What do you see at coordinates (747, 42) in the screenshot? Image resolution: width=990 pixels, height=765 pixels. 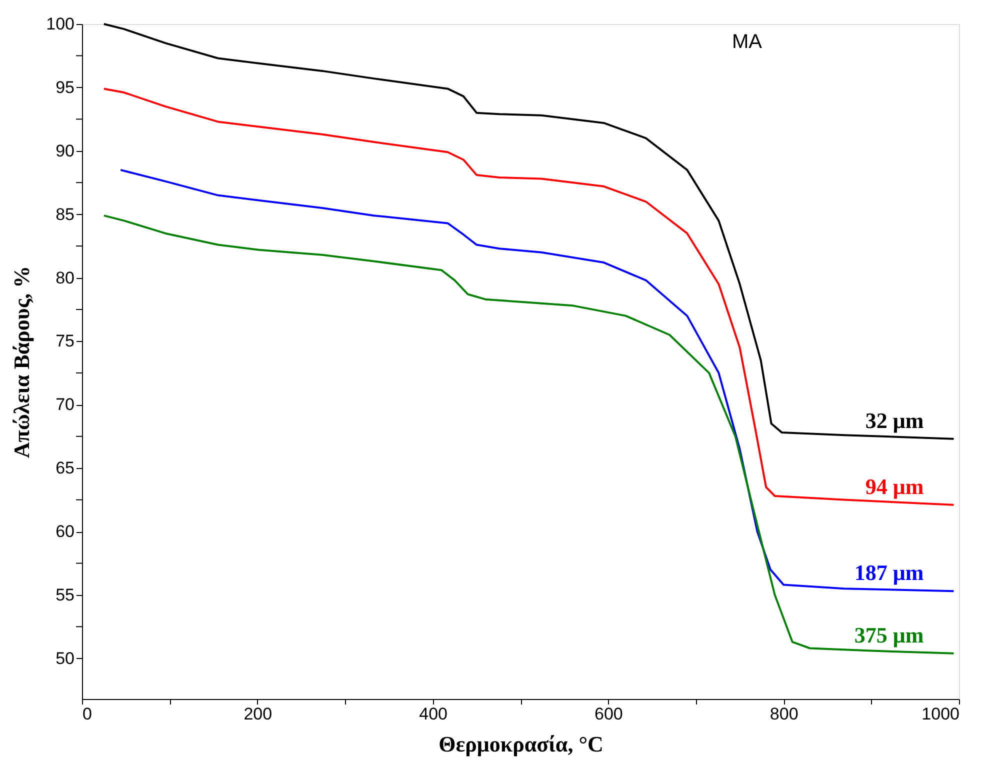 I see `annotation: MA` at bounding box center [747, 42].